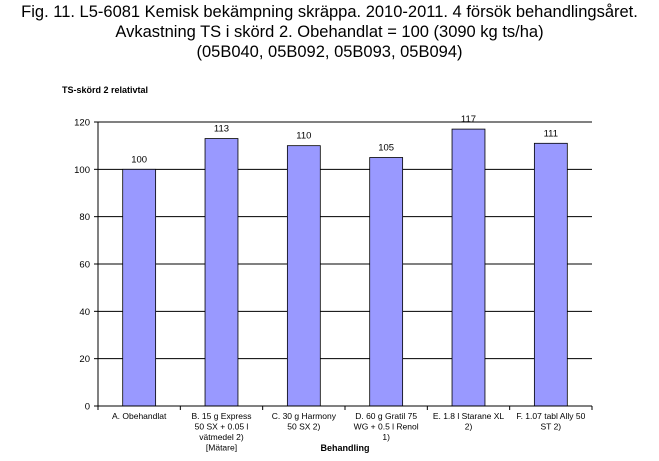 This screenshot has height=461, width=659. I want to click on x-category-label: A. Obehandlat, so click(139, 416).